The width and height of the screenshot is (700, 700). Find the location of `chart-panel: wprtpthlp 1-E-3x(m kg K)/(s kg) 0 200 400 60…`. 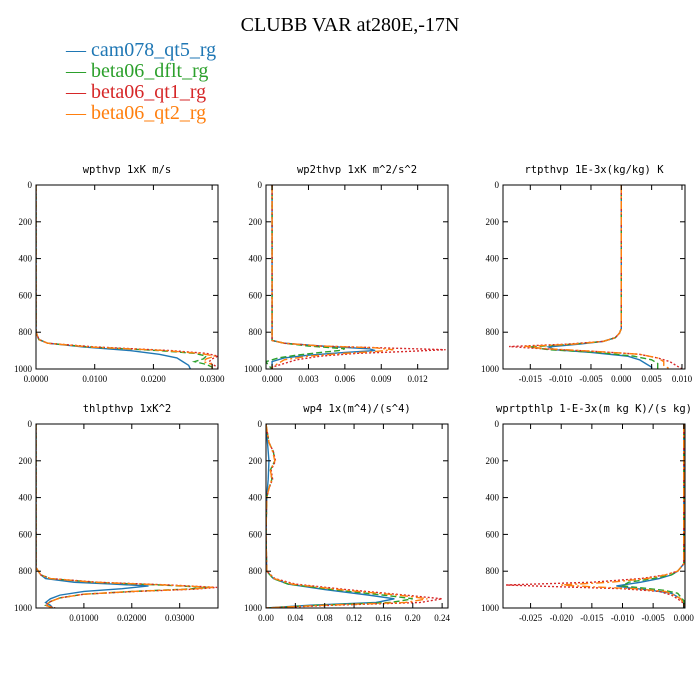

chart-panel: wprtpthlp 1-E-3x(m kg K)/(s kg) 0 200 400 60… is located at coordinates (587, 513).